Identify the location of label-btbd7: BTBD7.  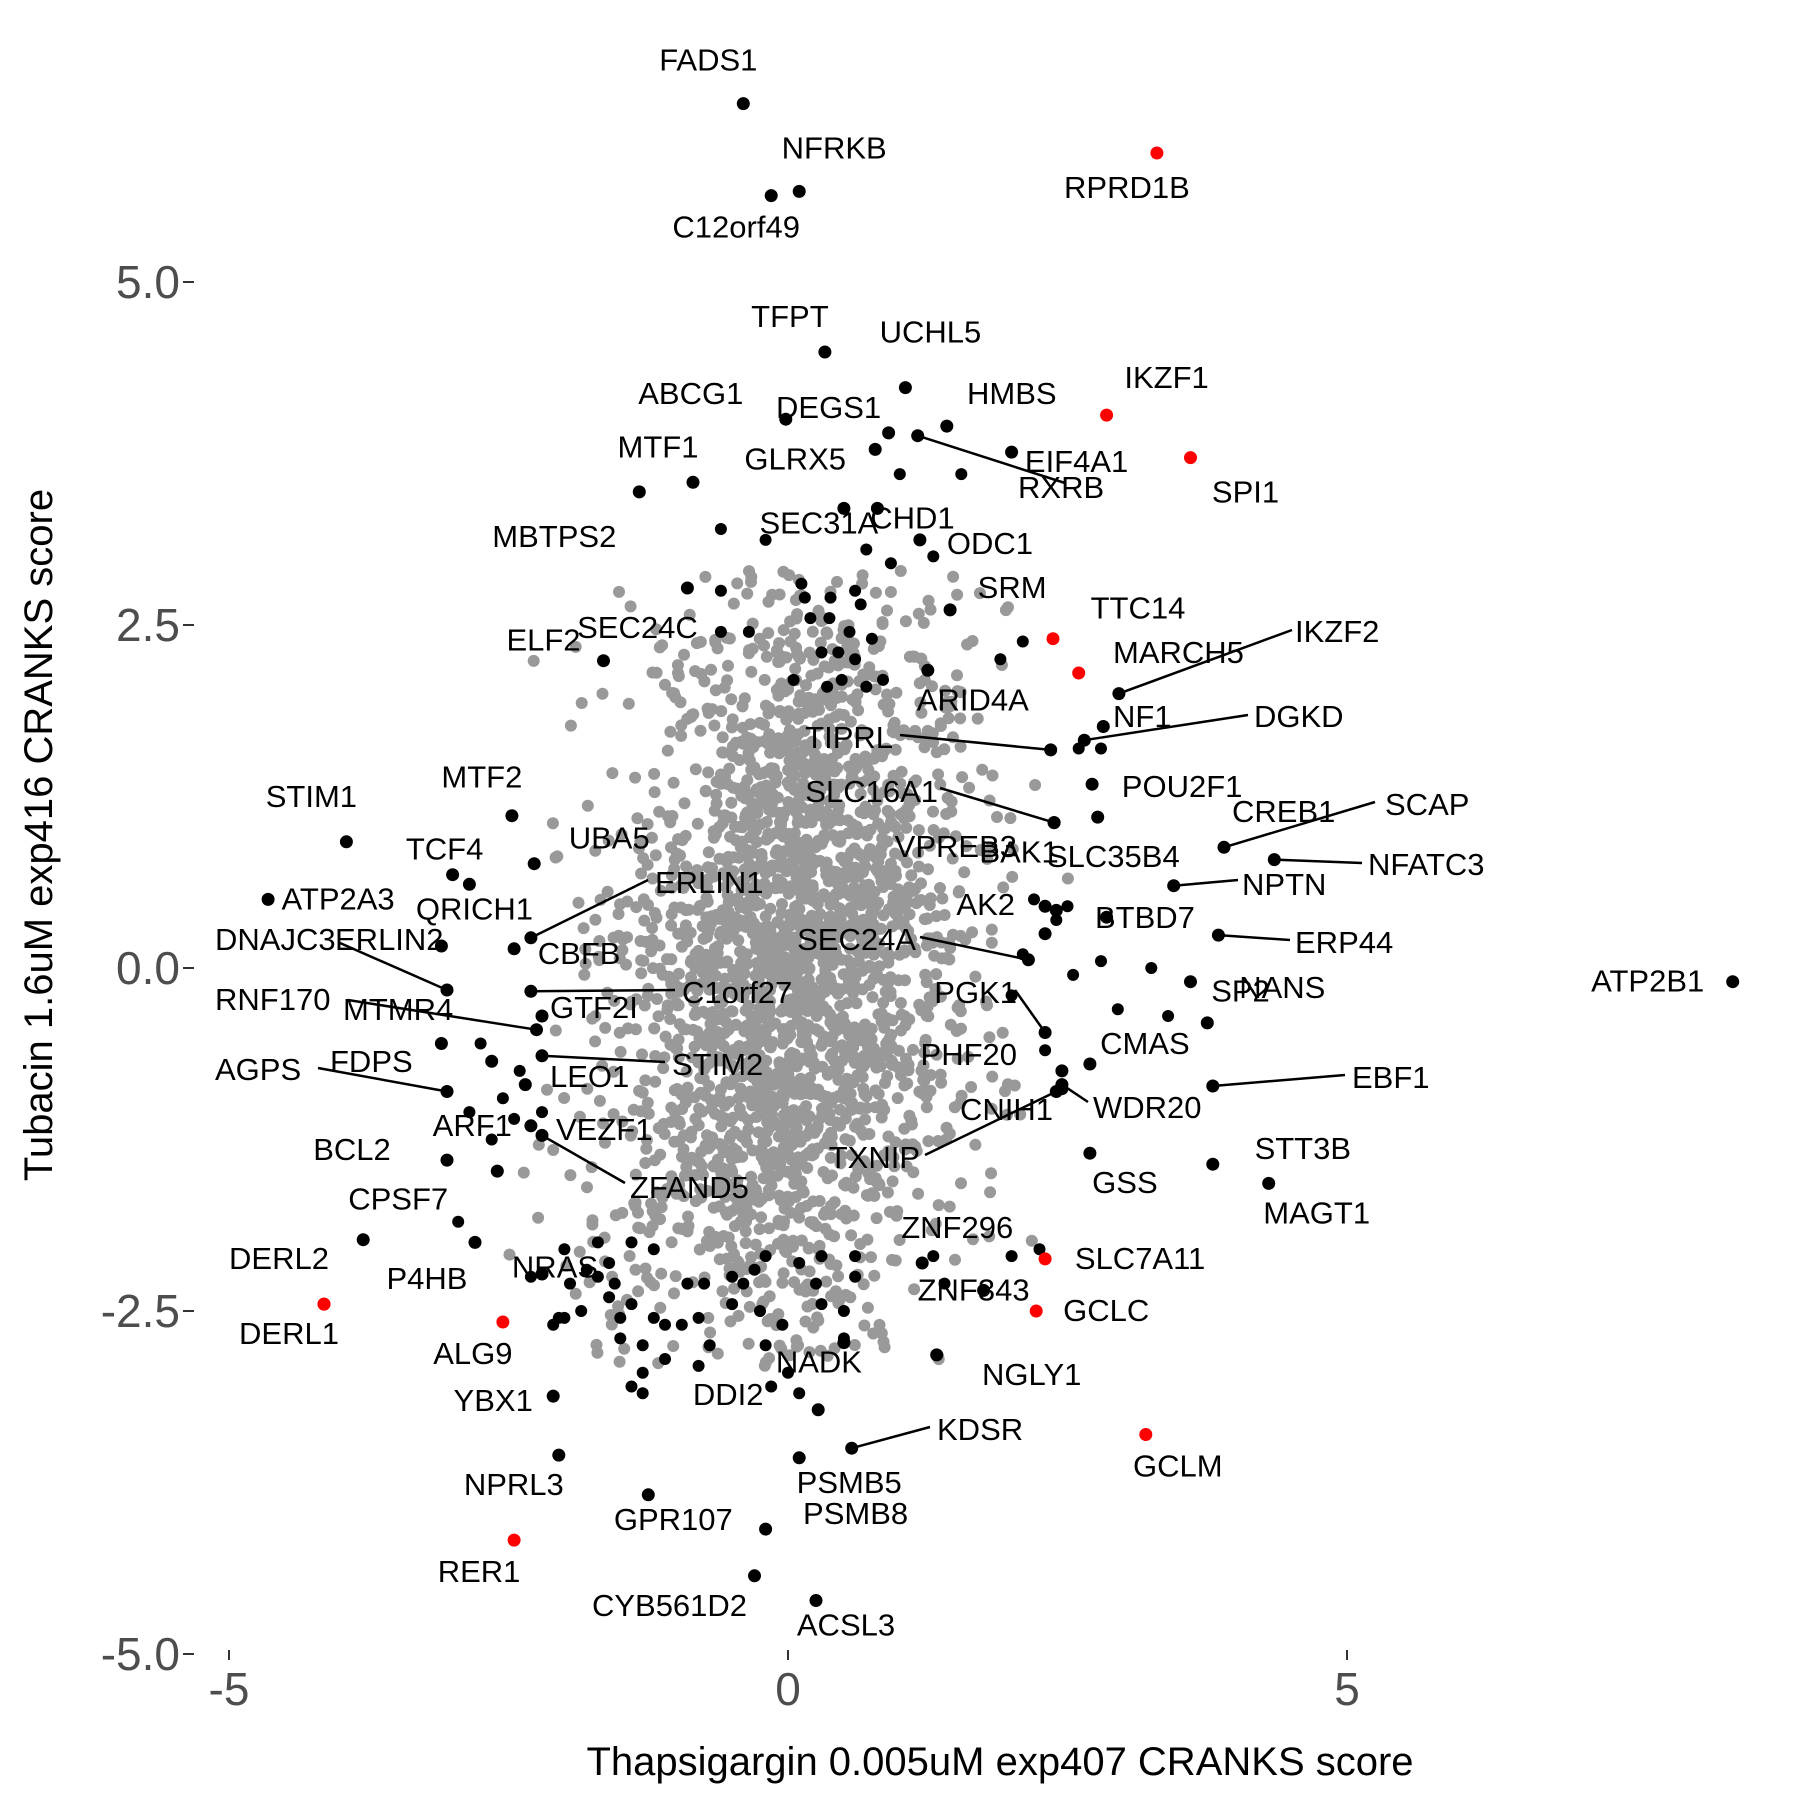
(1145, 917).